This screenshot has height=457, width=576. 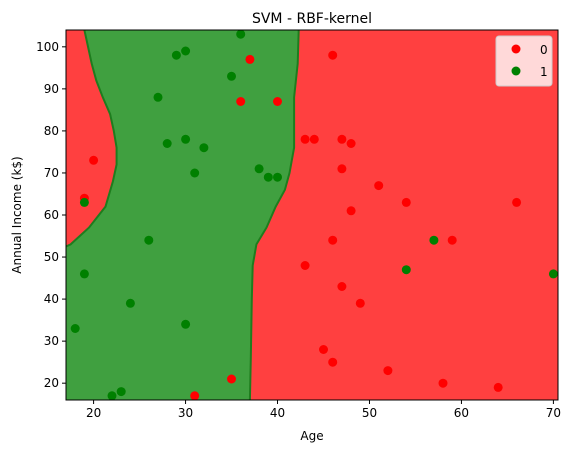 What do you see at coordinates (51, 383) in the screenshot?
I see `y-tick-label: 20` at bounding box center [51, 383].